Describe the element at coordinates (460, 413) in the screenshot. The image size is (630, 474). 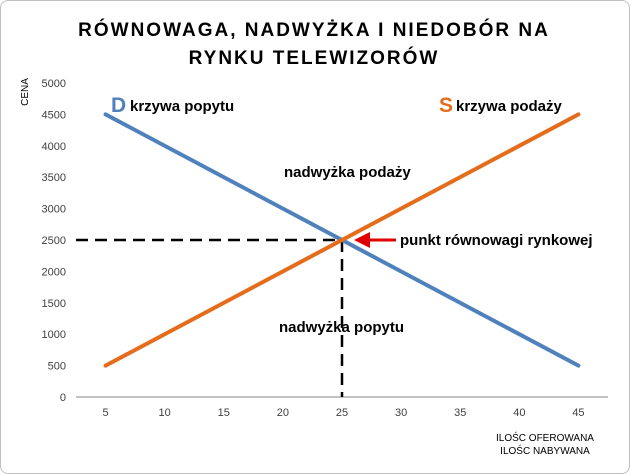
I see `x-tick-label: 35` at that location.